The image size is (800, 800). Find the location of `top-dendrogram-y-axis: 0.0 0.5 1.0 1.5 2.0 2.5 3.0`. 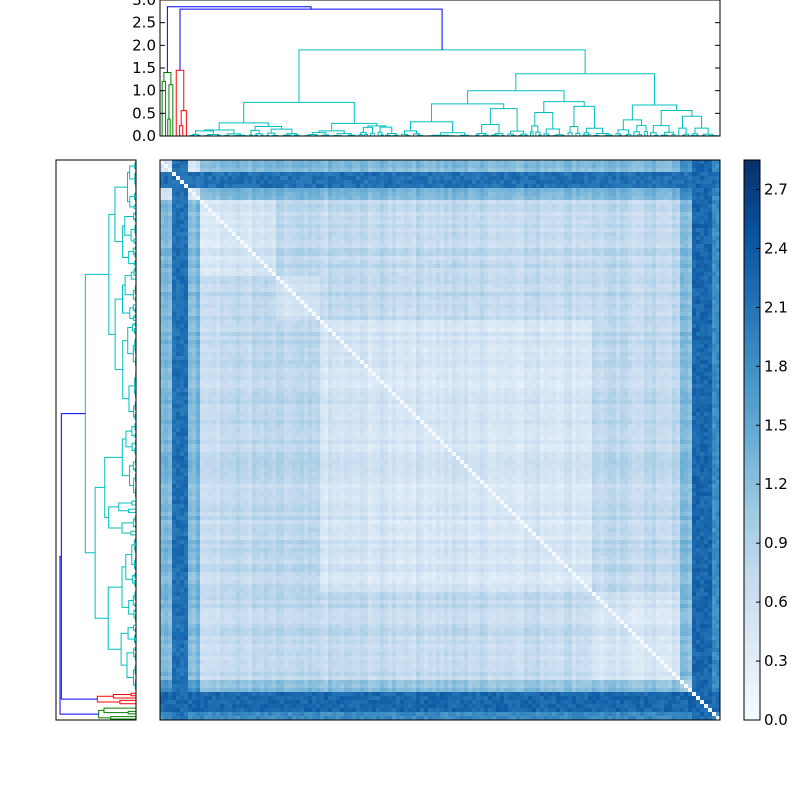

top-dendrogram-y-axis: 0.0 0.5 1.0 1.5 2.0 2.5 3.0 is located at coordinates (426, 72).